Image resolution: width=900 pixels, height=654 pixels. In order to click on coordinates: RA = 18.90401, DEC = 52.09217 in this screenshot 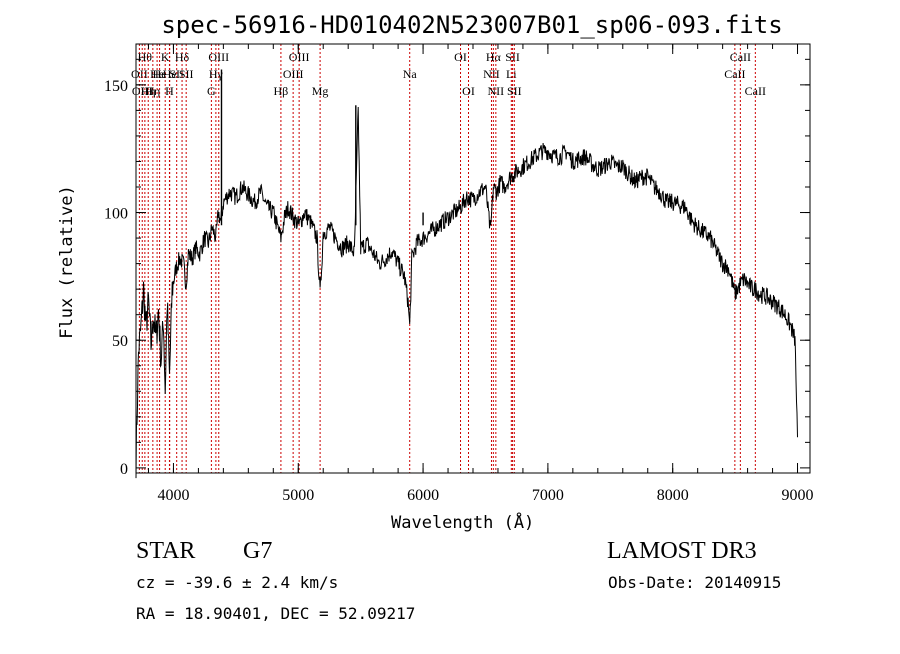, I will do `click(276, 613)`.